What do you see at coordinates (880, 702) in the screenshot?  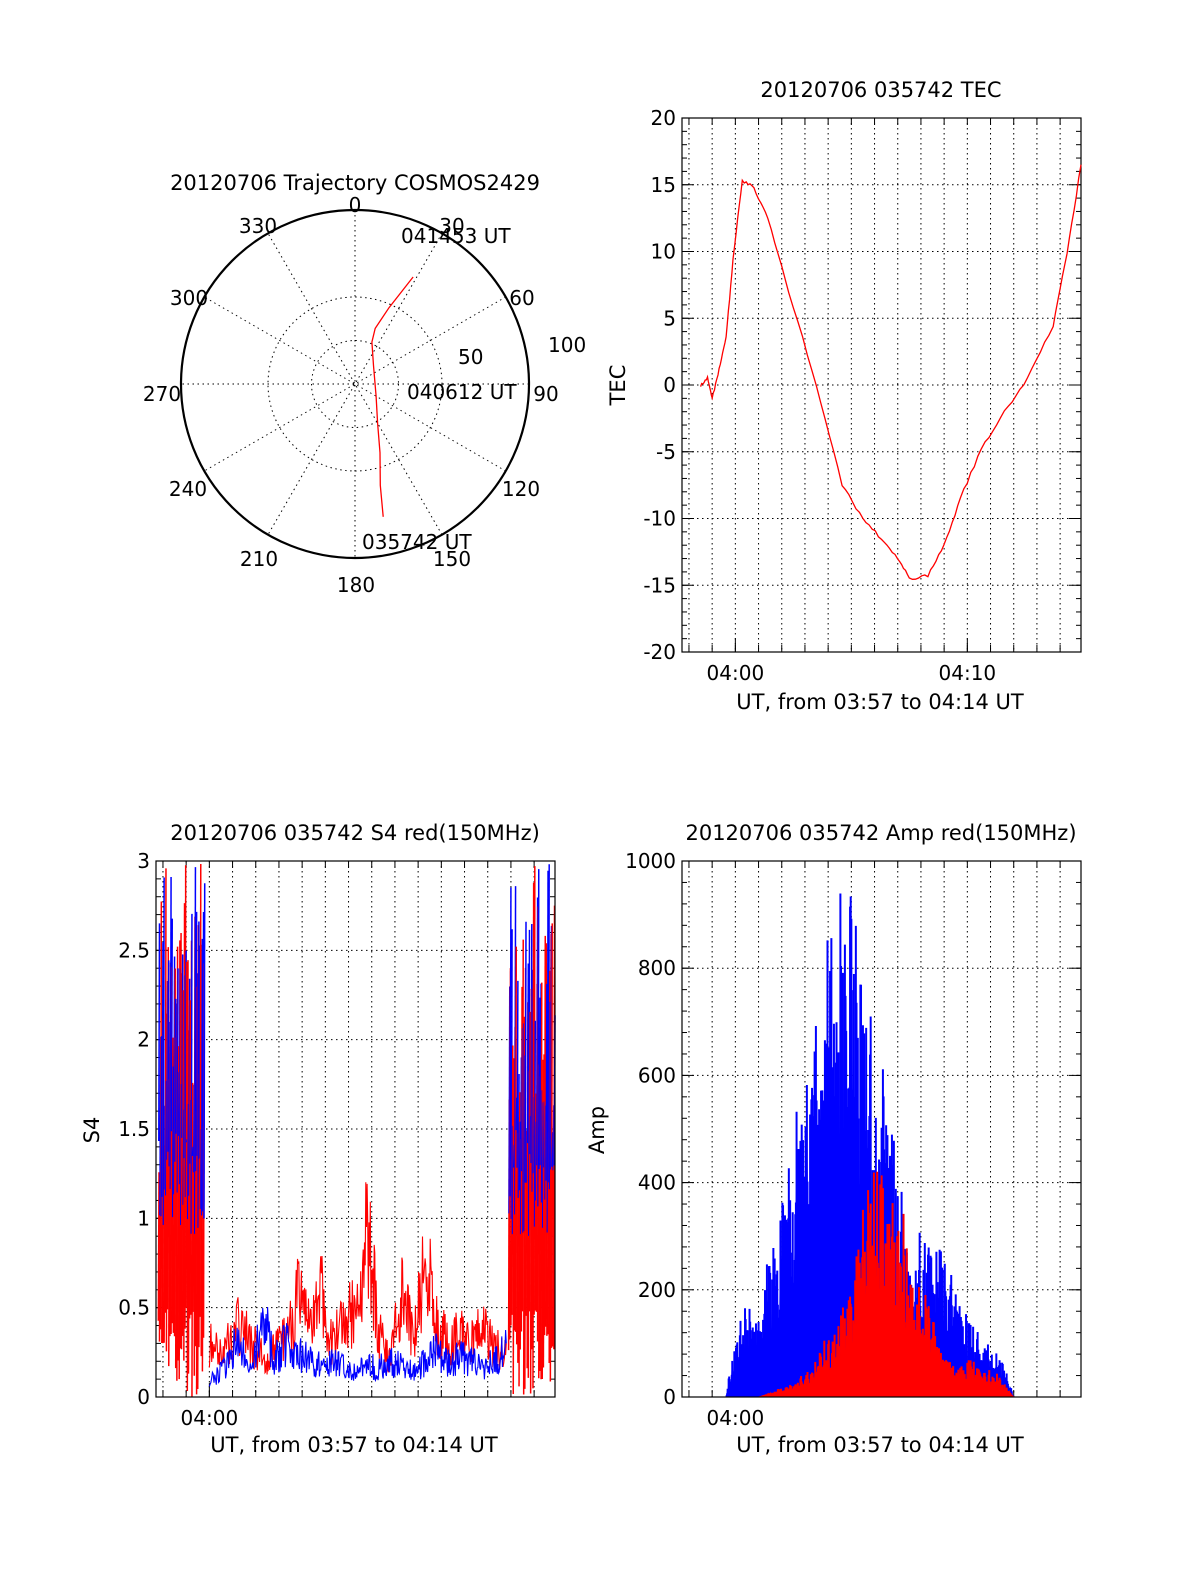 I see `tec-x-axis-label: UT, from 03:57 to 04:14 UT` at bounding box center [880, 702].